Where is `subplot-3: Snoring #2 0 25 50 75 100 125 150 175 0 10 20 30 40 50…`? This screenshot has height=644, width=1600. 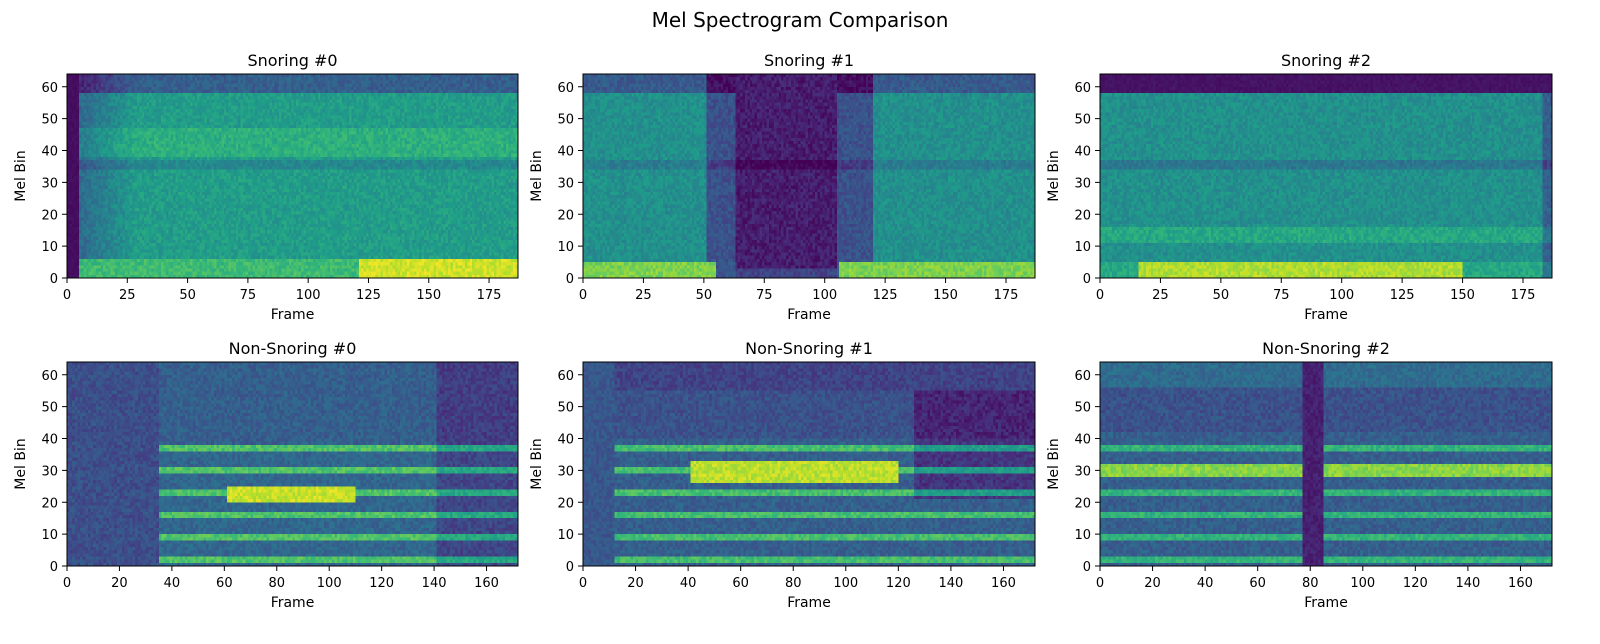 subplot-3: Snoring #2 0 25 50 75 100 125 150 175 0 10 20 30 40 50… is located at coordinates (1299, 187).